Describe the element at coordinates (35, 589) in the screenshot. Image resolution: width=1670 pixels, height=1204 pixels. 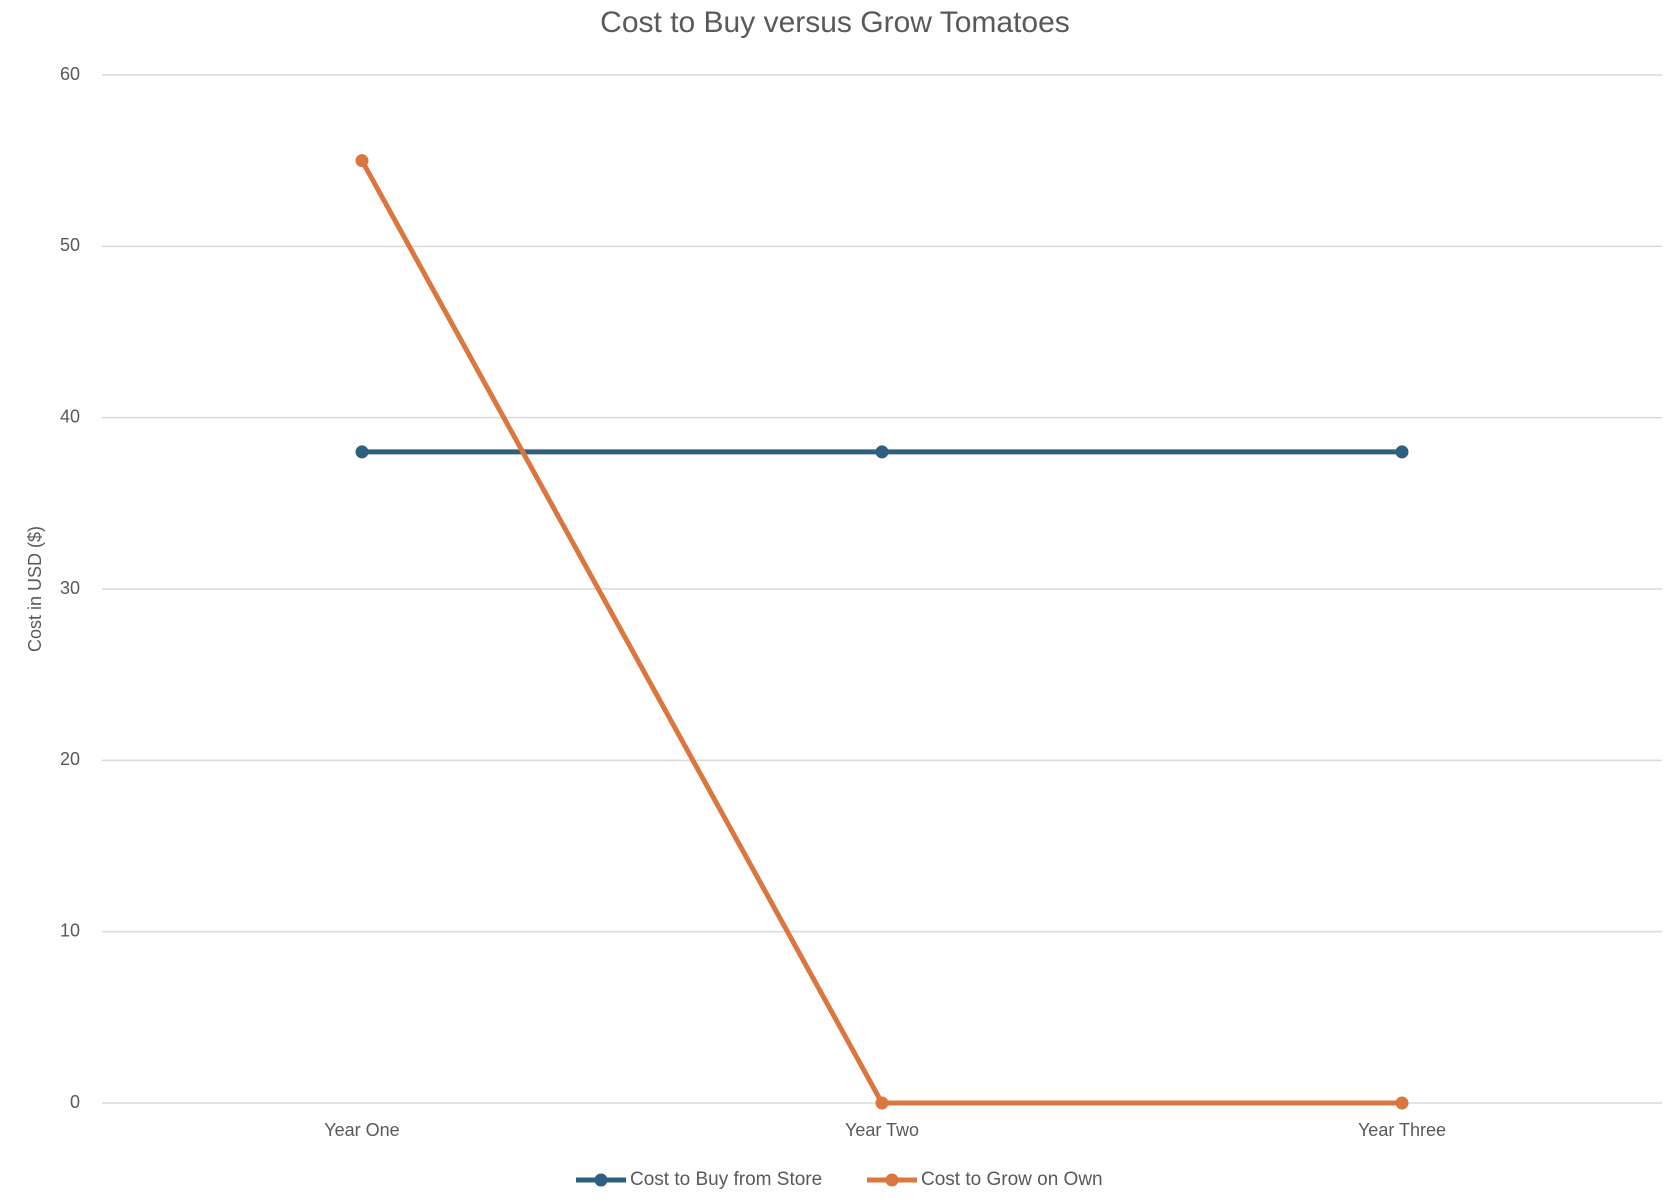
I see `y-axis-label: Cost in USD ($)` at that location.